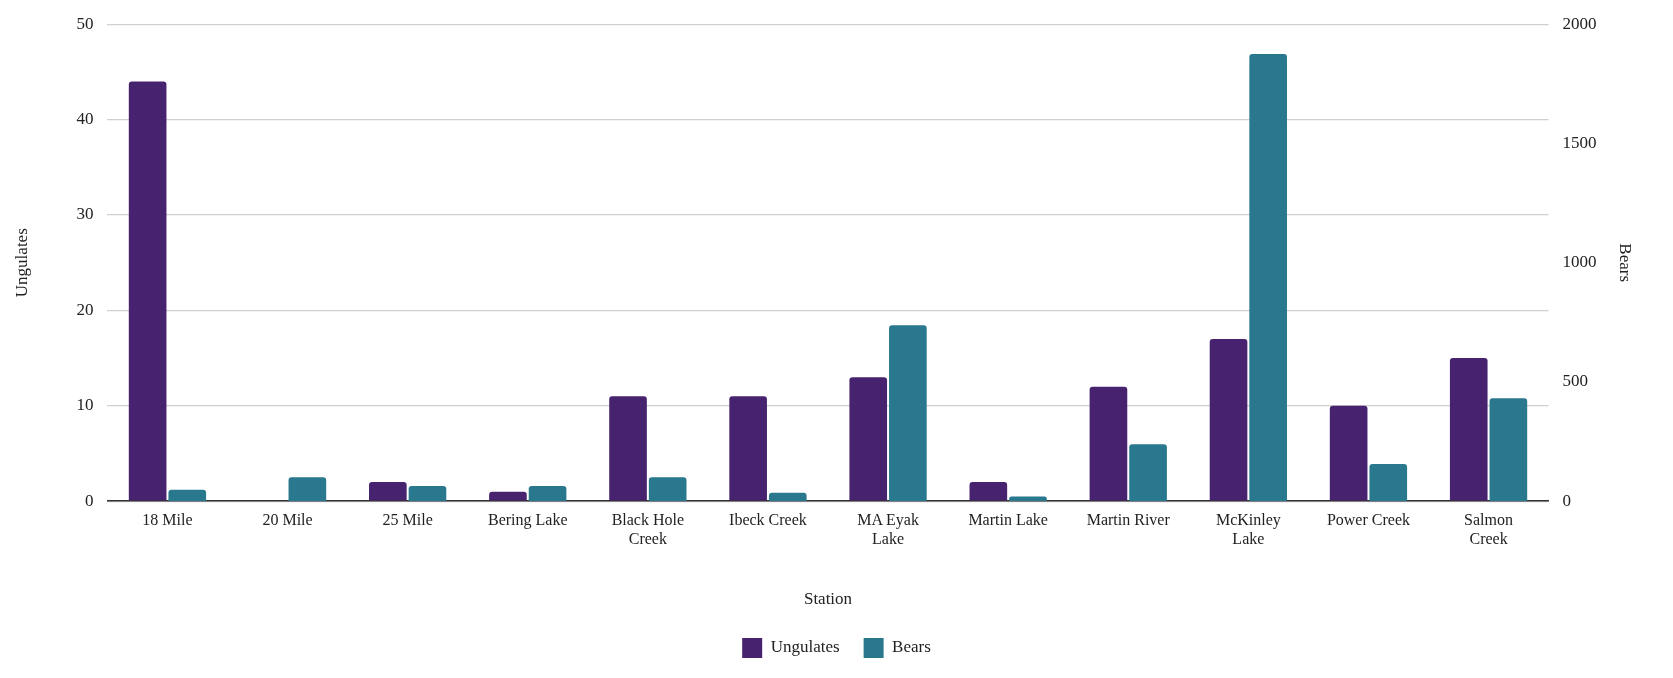  What do you see at coordinates (21, 263) in the screenshot?
I see `y-axis-title: Ungulates` at bounding box center [21, 263].